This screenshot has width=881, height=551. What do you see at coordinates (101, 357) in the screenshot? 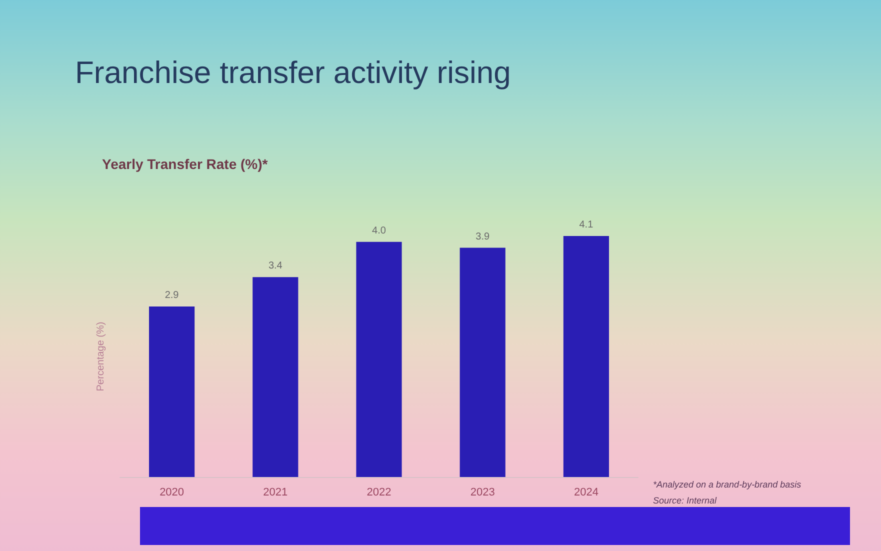
I see `y-axis-title: Percentage (%)` at bounding box center [101, 357].